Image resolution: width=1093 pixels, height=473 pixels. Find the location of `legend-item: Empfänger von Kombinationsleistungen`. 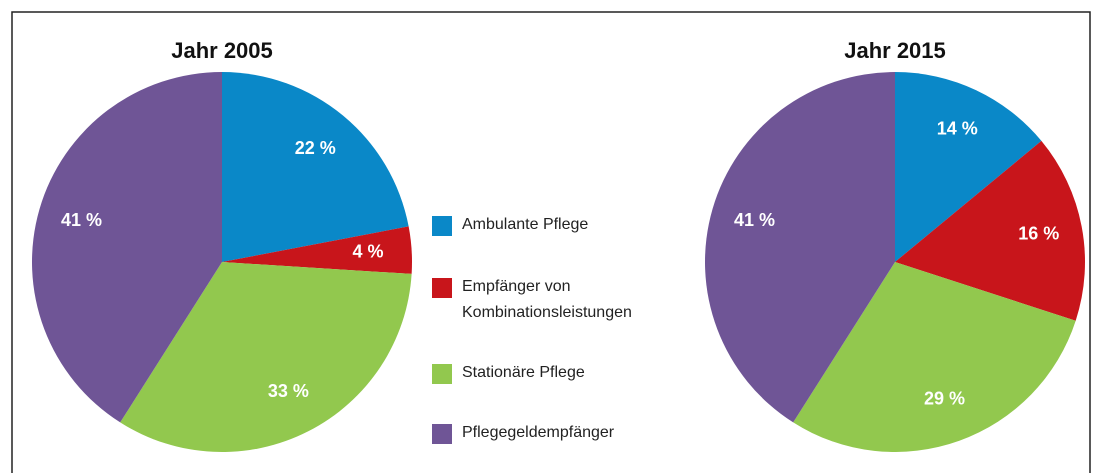

legend-item: Empfänger von Kombinationsleistungen is located at coordinates (552, 300).